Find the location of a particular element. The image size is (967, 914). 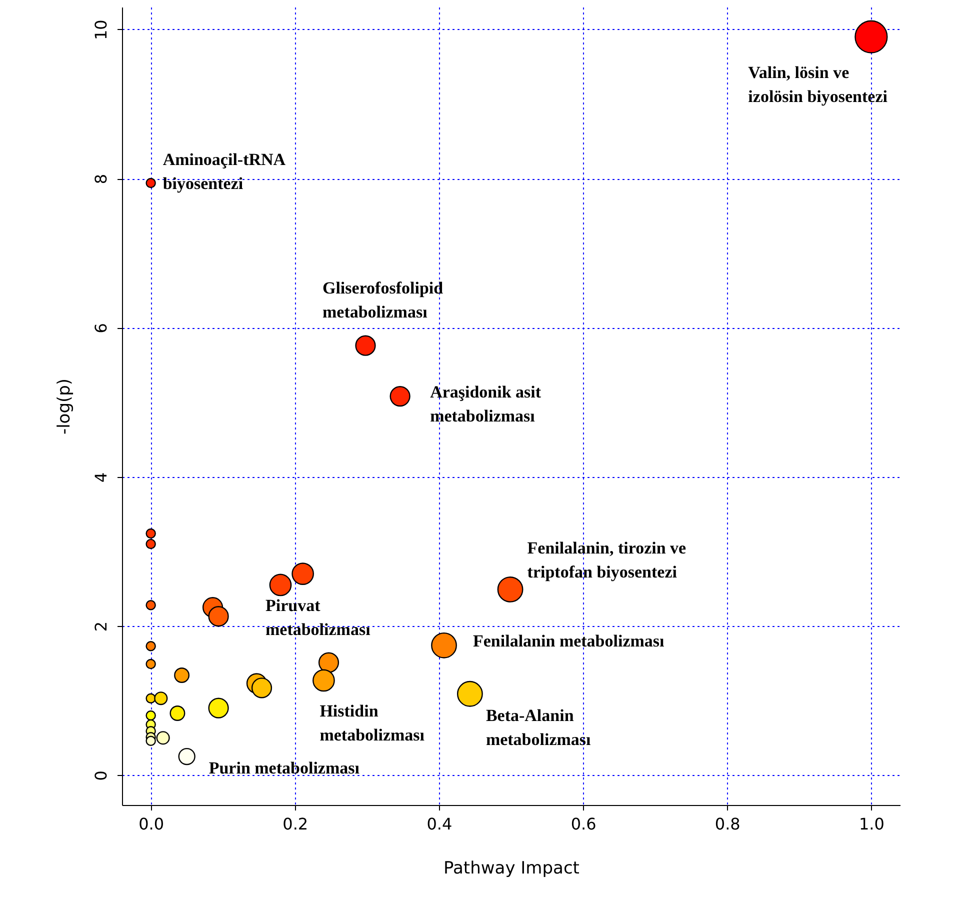

x-tick-label: 0.0 is located at coordinates (151, 824).